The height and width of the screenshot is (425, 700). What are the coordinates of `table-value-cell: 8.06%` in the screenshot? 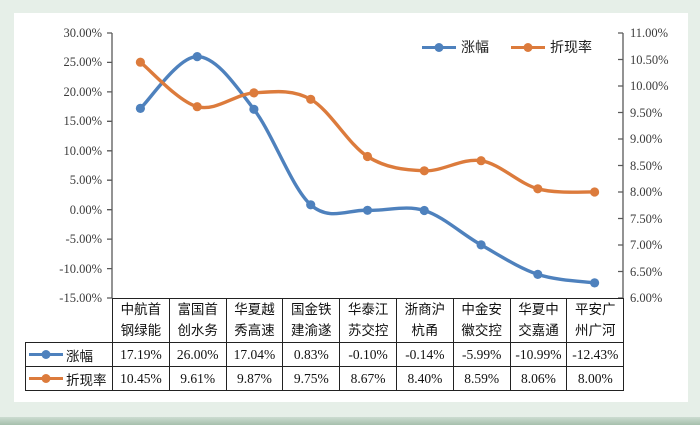 It's located at (538, 378).